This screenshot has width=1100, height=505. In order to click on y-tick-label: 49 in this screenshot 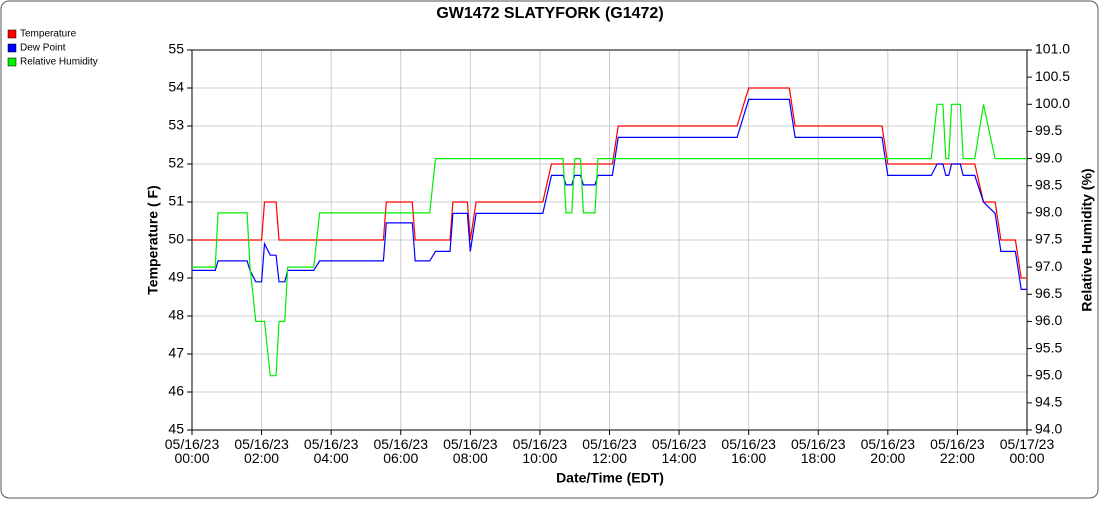, I will do `click(176, 277)`.